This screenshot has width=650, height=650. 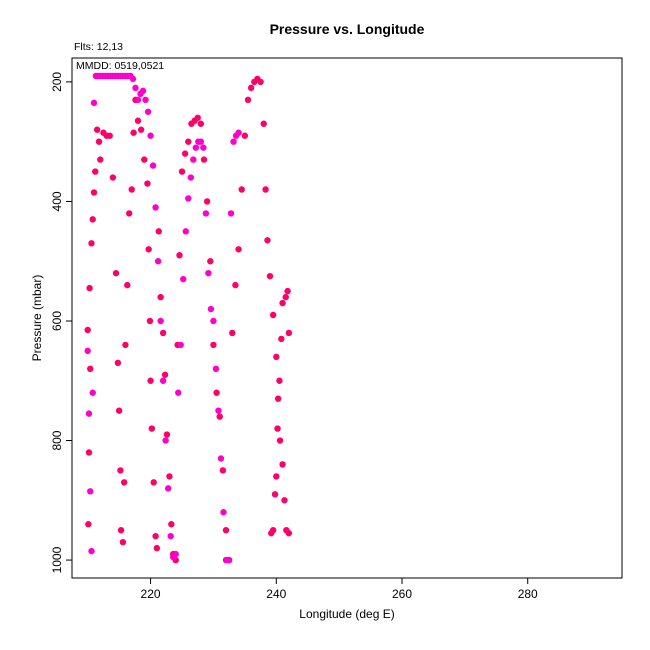 What do you see at coordinates (61, 322) in the screenshot?
I see `y-axis: 200 400 600 800 1000` at bounding box center [61, 322].